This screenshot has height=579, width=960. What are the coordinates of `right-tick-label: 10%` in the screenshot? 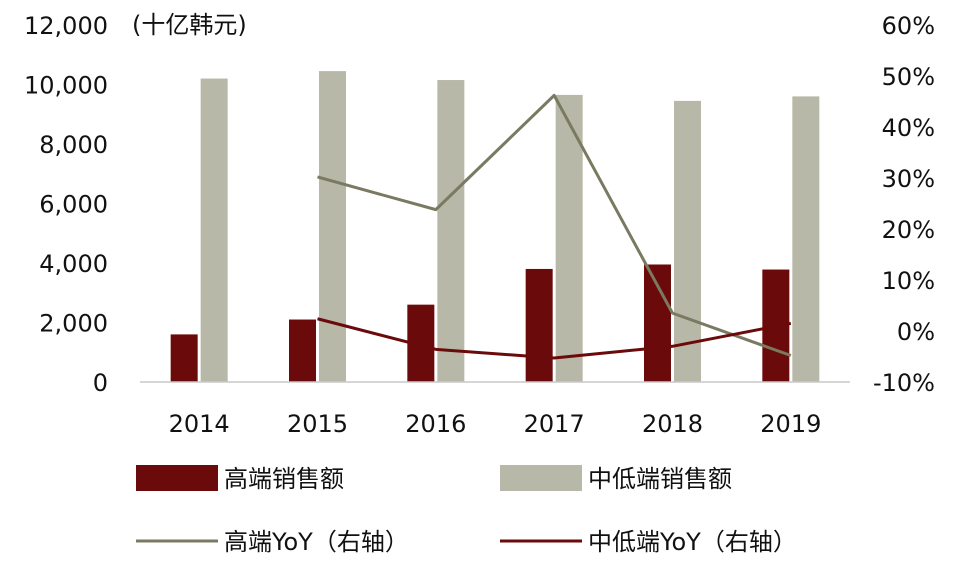 It's located at (908, 281).